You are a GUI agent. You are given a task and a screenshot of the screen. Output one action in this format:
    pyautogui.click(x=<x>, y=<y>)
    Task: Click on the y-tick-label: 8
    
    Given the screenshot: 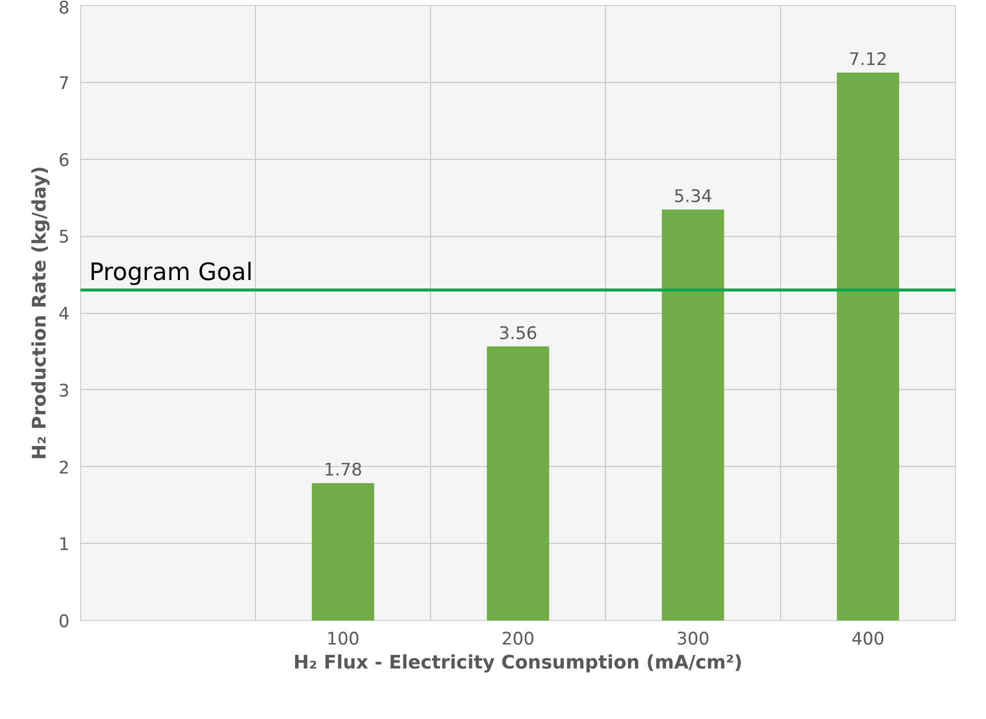 What is the action you would take?
    pyautogui.click(x=64, y=9)
    